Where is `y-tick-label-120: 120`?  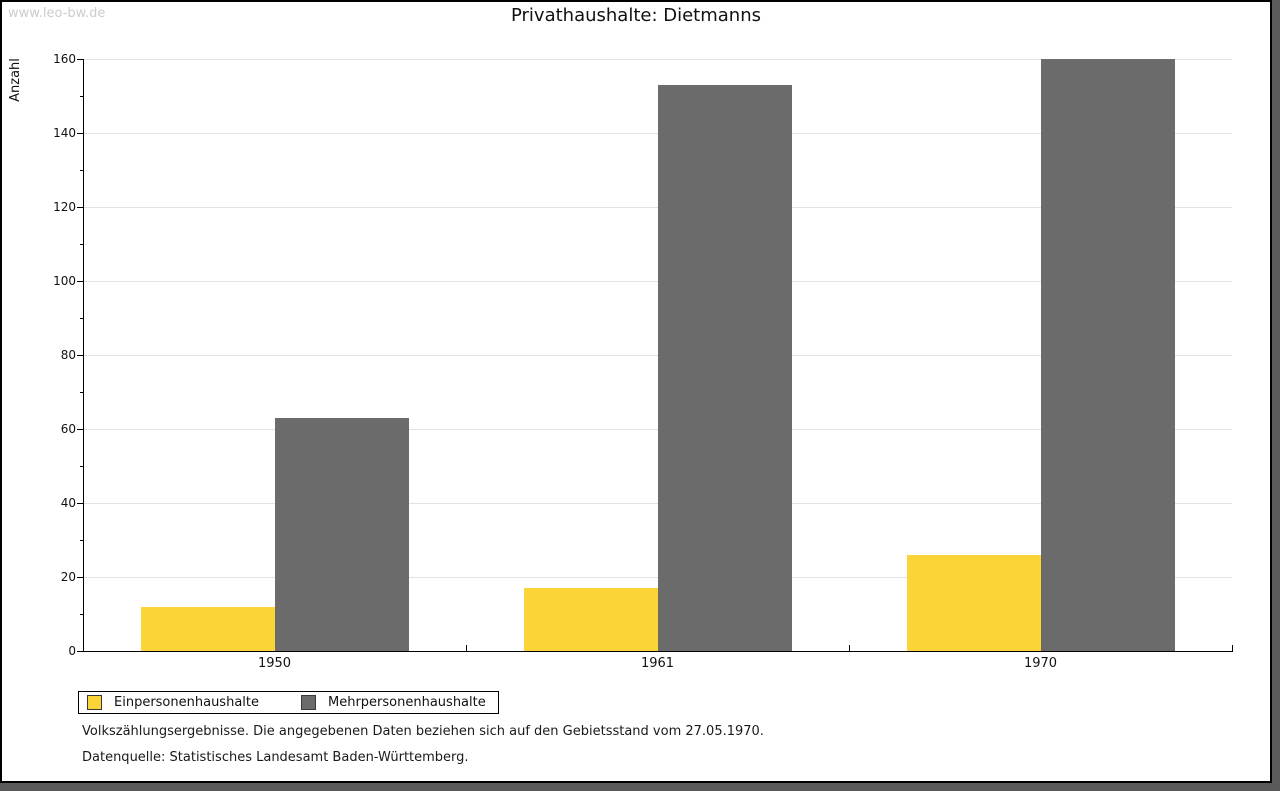 y-tick-label-120: 120 is located at coordinates (64, 207).